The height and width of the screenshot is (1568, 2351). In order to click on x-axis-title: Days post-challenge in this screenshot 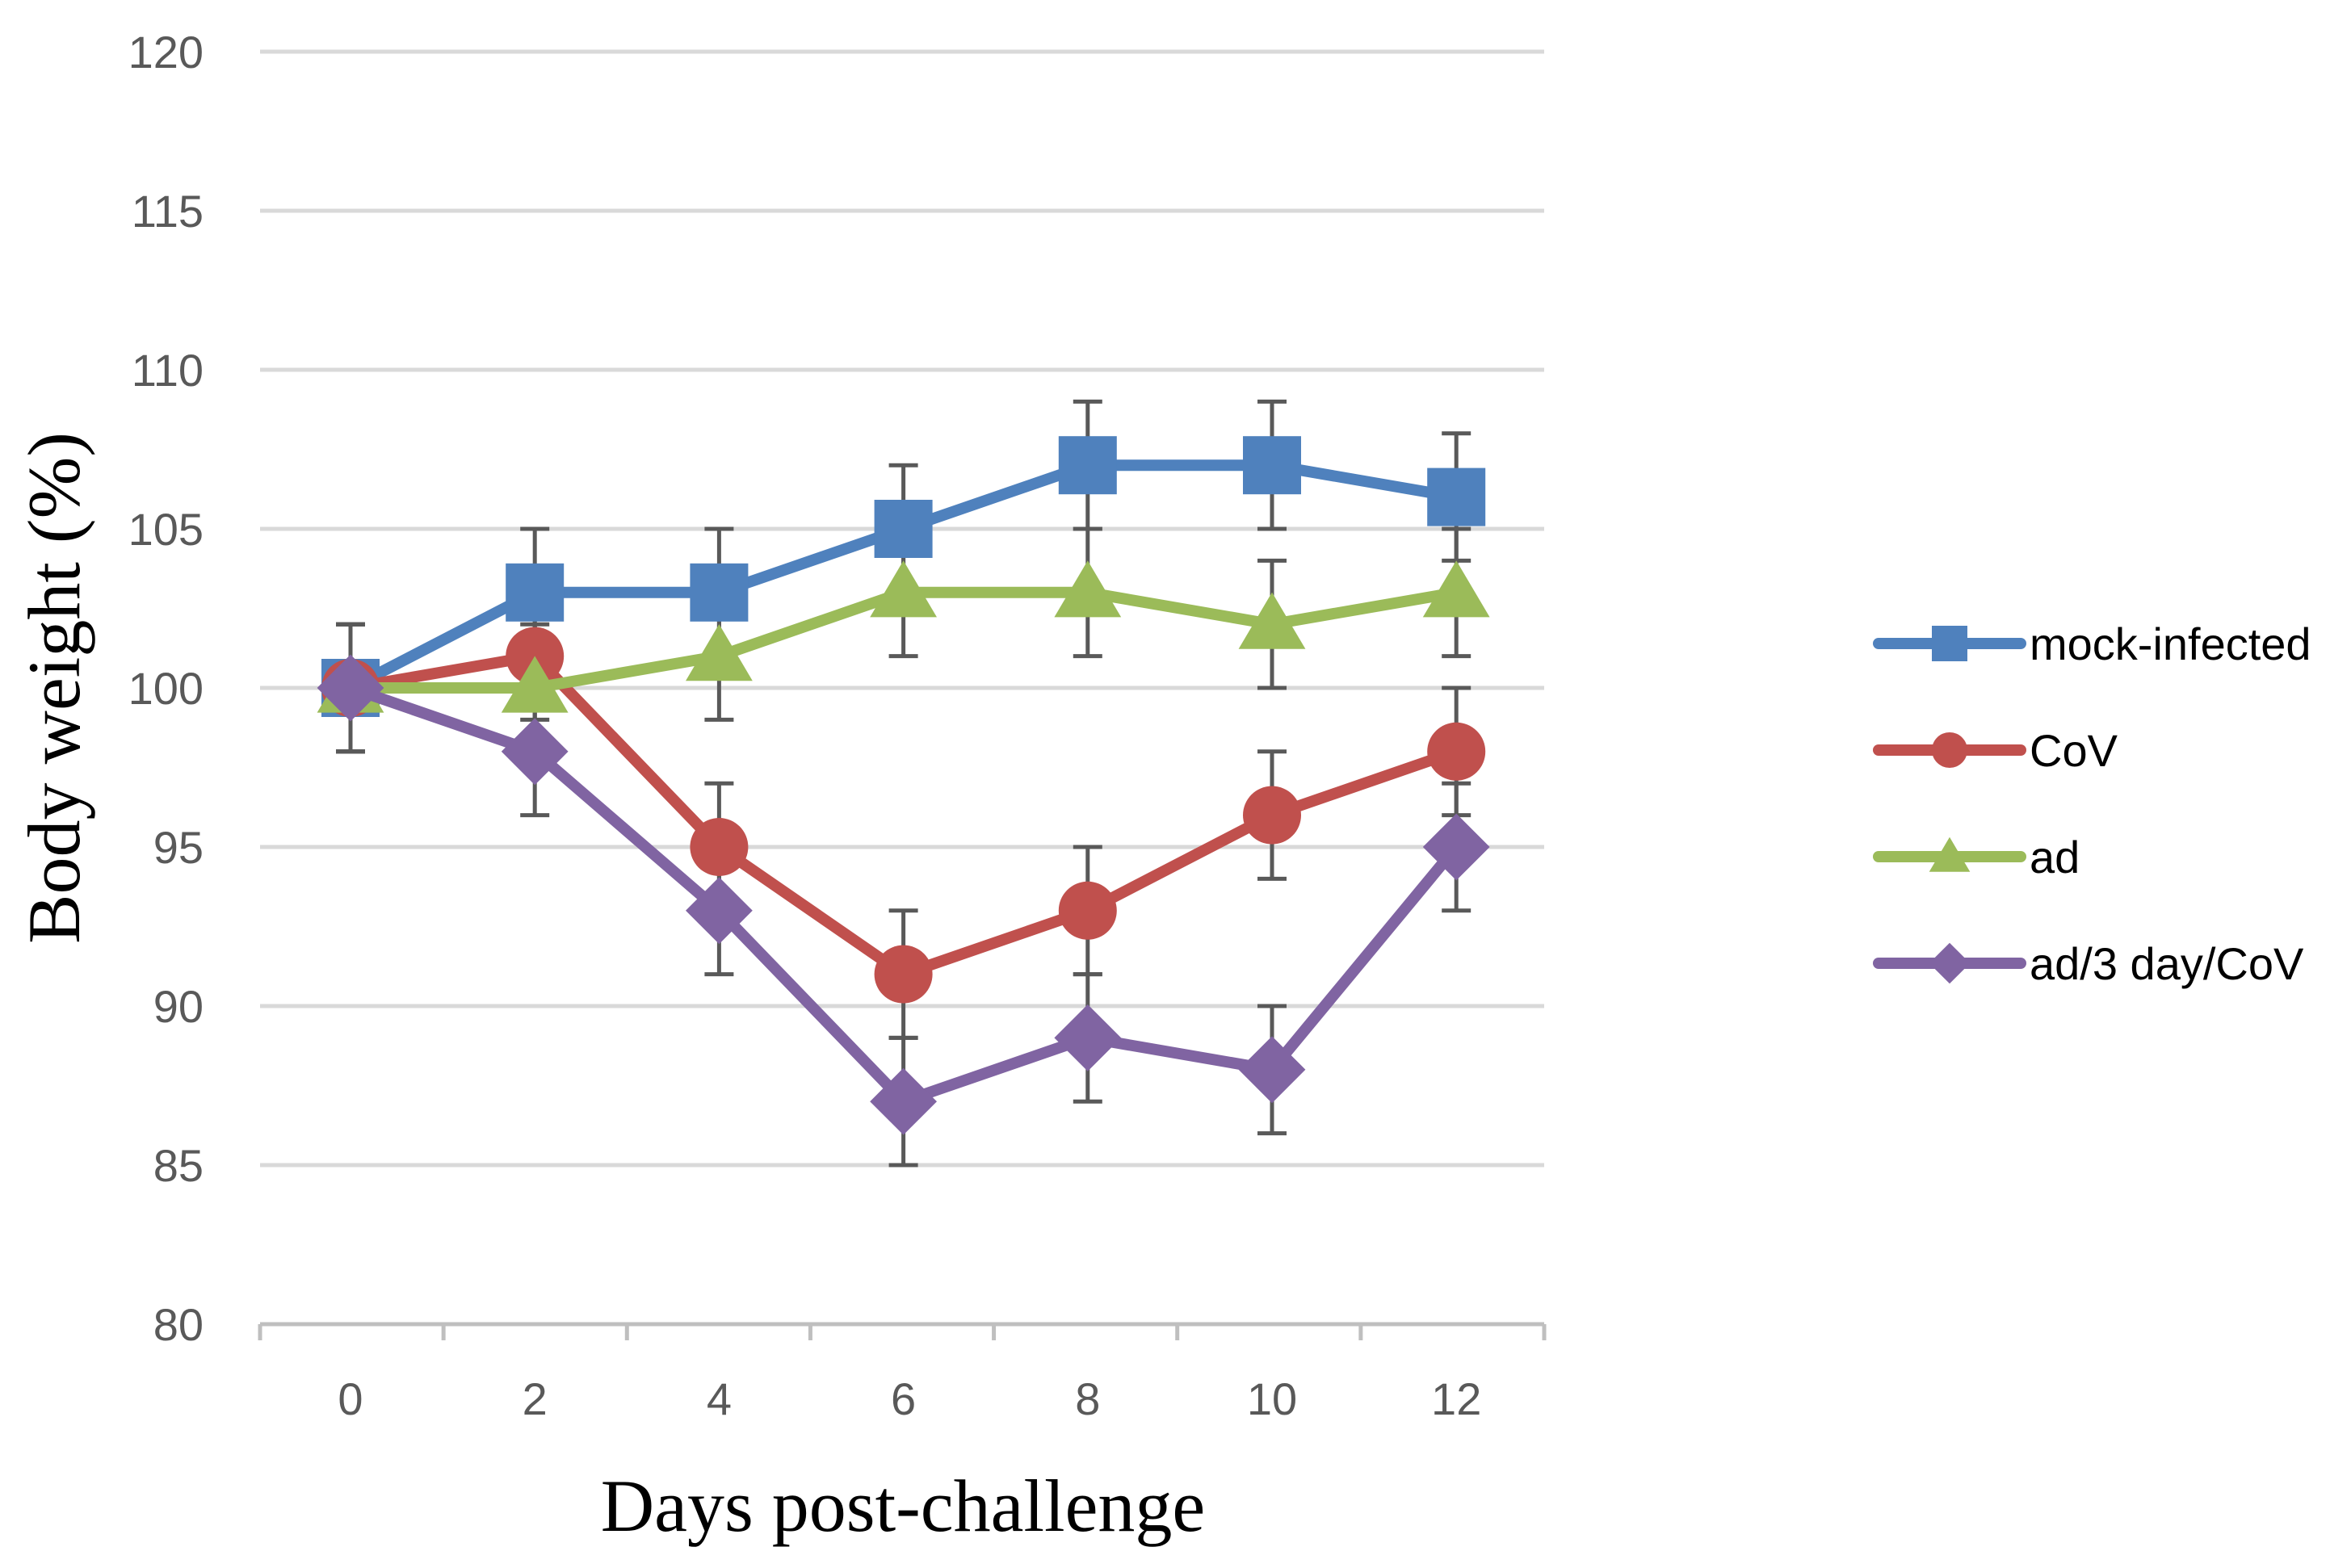, I will do `click(903, 1506)`.